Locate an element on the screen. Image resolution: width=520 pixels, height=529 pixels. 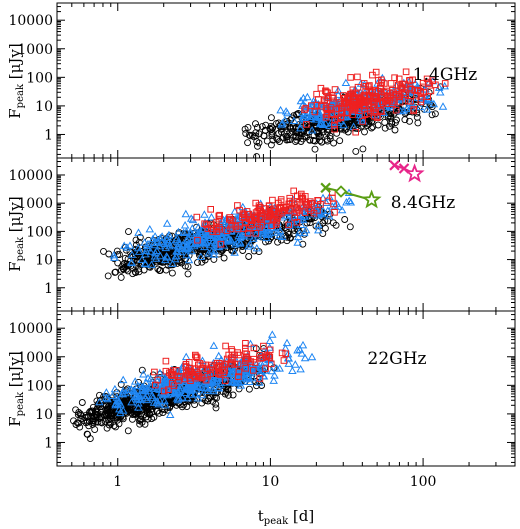
y-tick-label: 1 is located at coordinates (48, 443).